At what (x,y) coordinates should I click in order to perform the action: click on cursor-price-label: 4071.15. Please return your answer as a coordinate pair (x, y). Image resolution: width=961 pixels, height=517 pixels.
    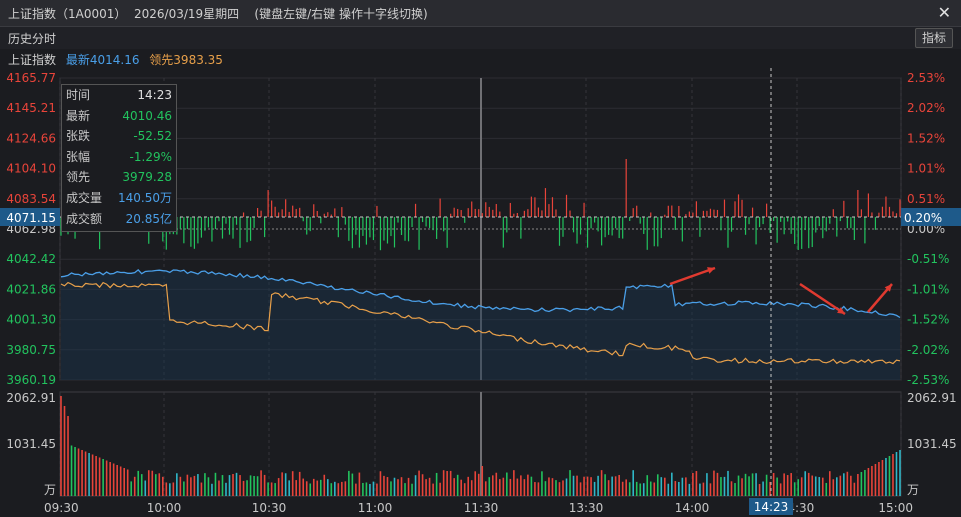
    Looking at the image, I should click on (31, 218).